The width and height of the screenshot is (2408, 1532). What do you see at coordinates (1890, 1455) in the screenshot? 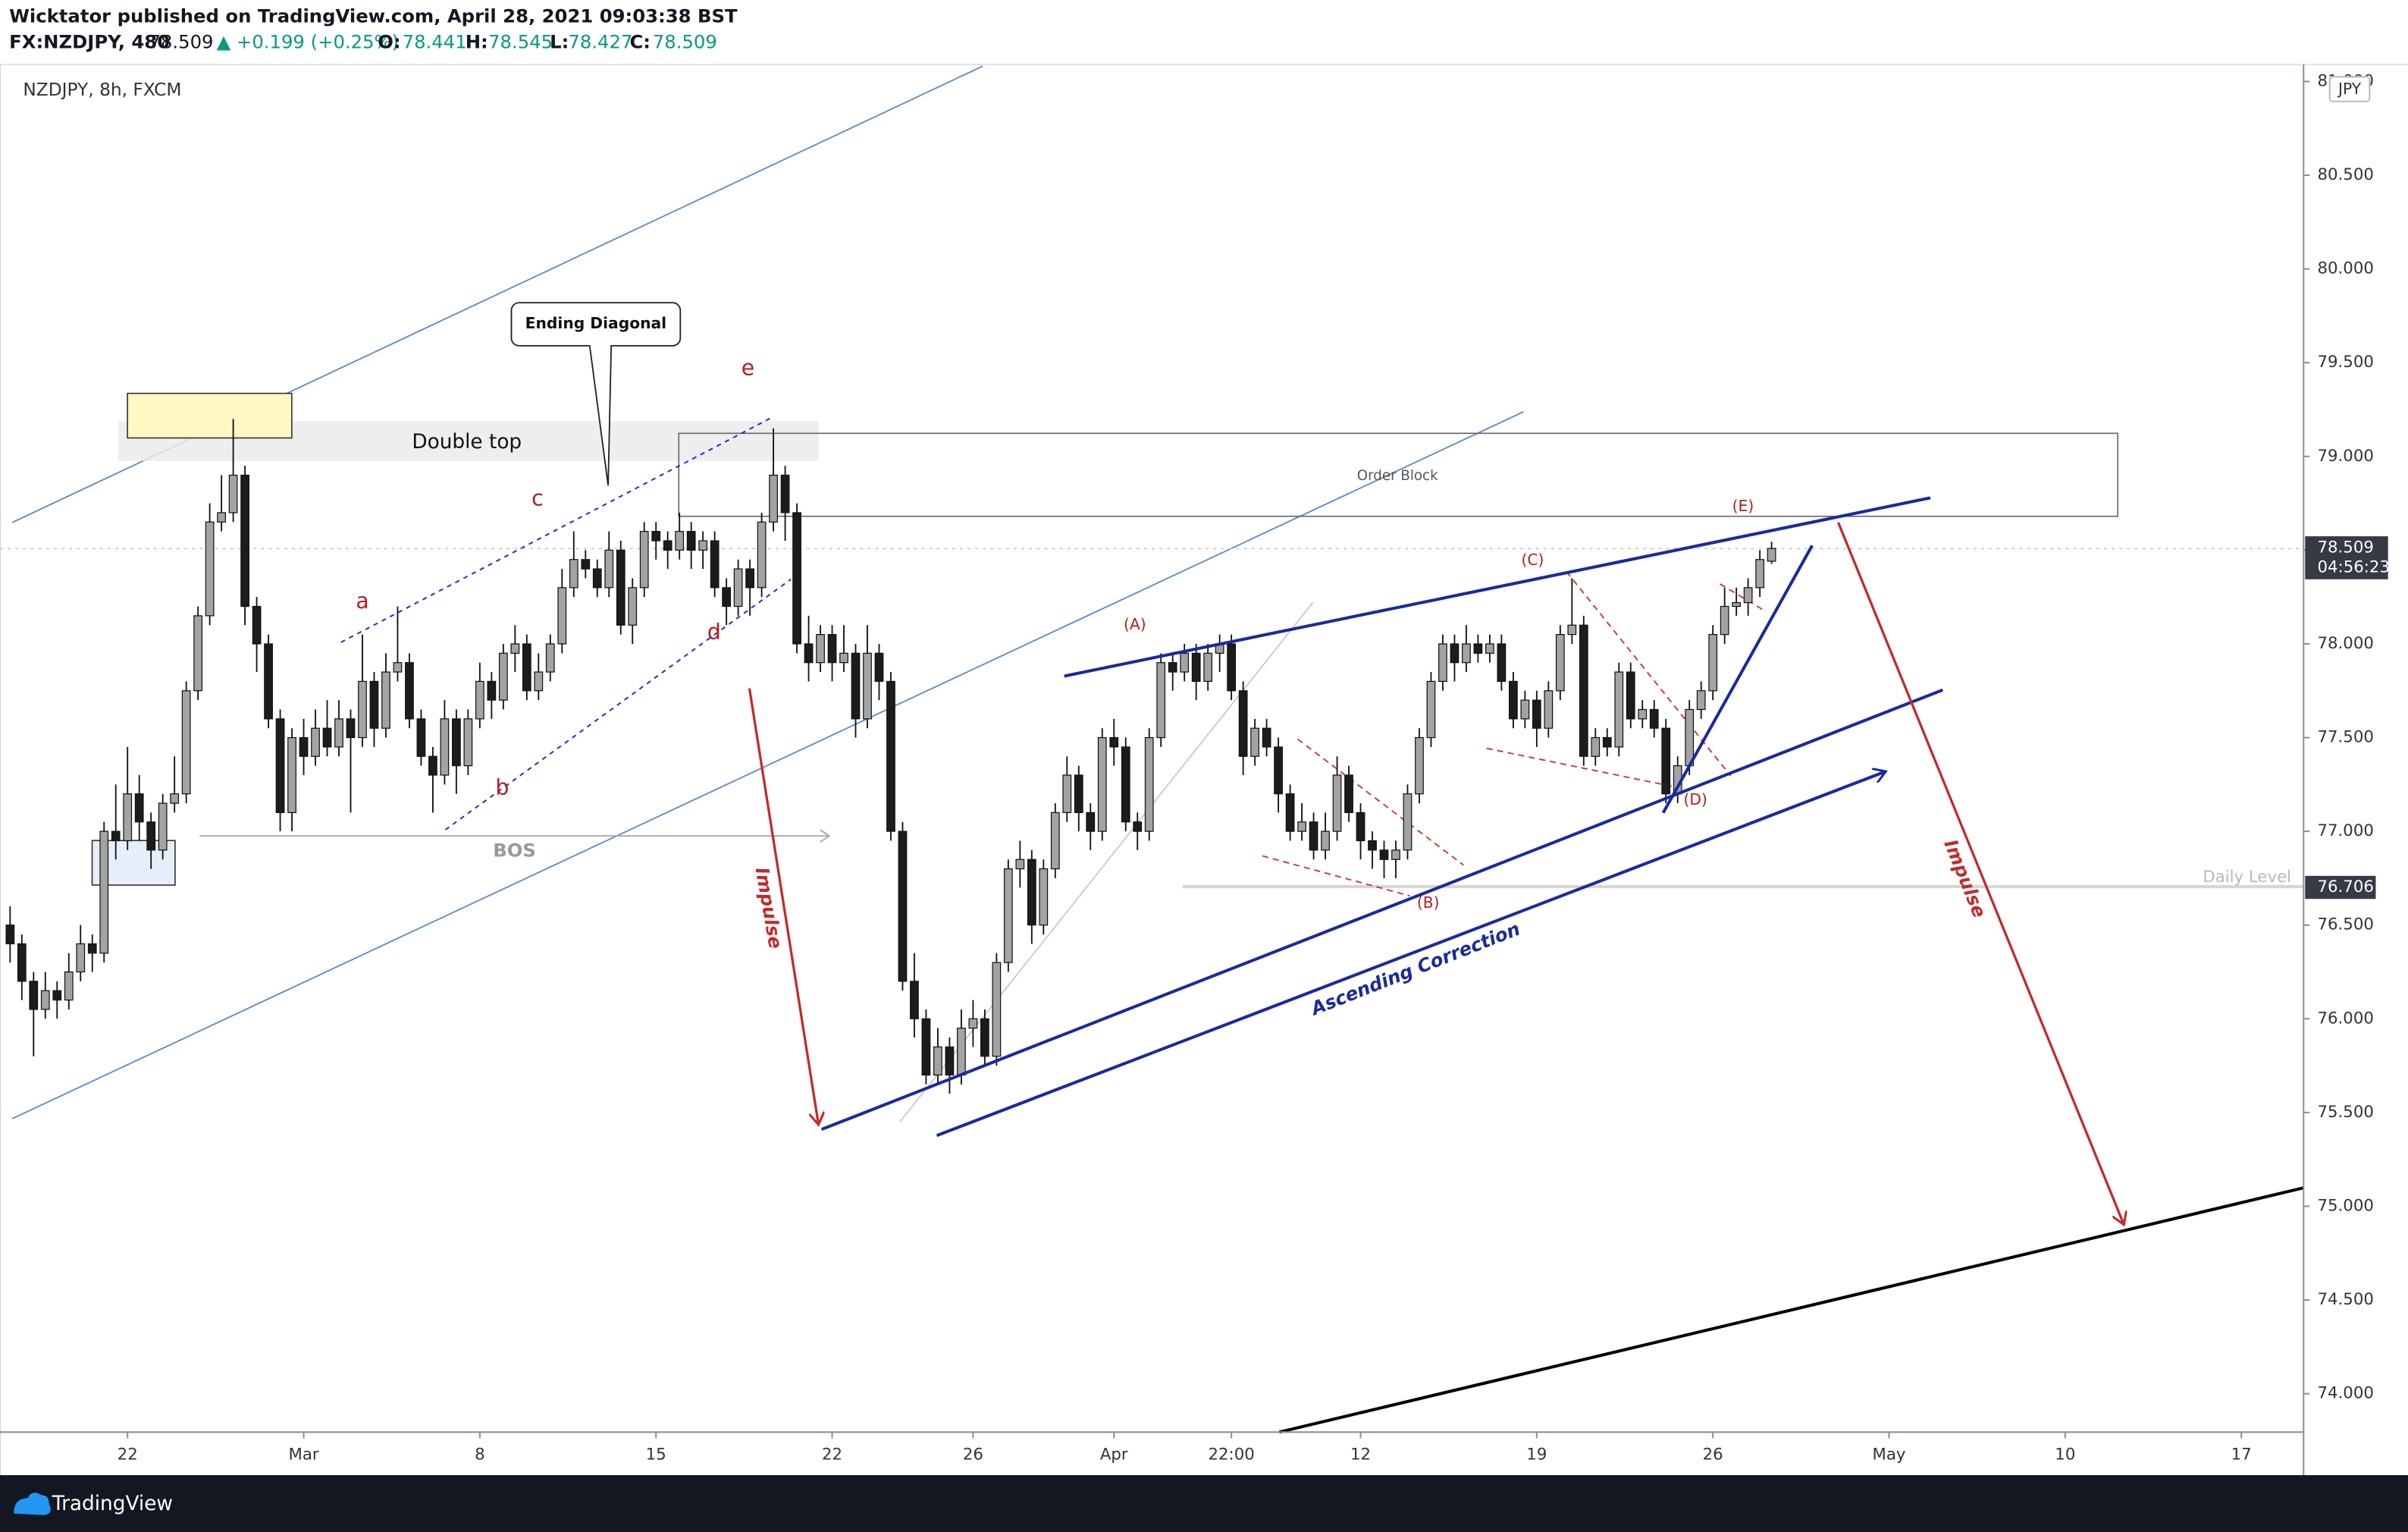
I see `x-tick-label: May` at bounding box center [1890, 1455].